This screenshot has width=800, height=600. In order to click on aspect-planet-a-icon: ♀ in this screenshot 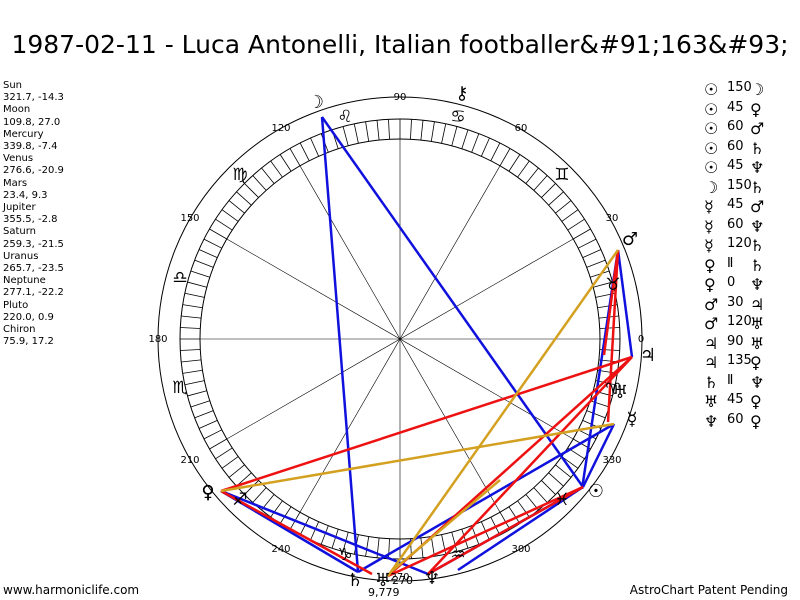, I will do `click(710, 265)`.